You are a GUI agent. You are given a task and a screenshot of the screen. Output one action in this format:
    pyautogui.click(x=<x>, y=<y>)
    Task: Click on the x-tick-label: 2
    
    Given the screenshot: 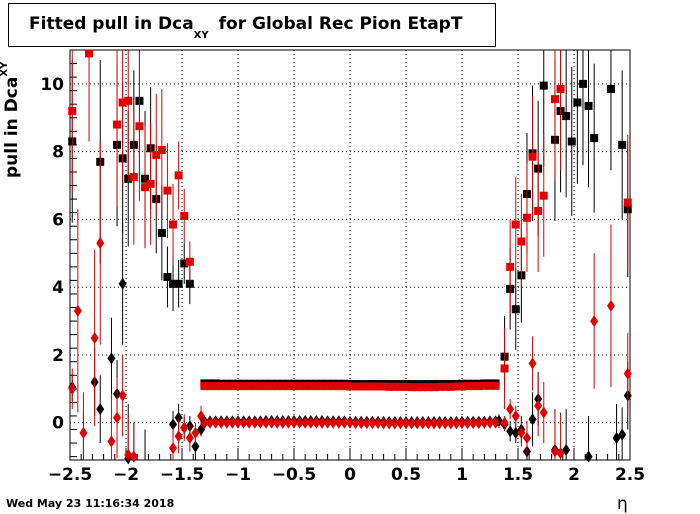 What is the action you would take?
    pyautogui.click(x=574, y=475)
    